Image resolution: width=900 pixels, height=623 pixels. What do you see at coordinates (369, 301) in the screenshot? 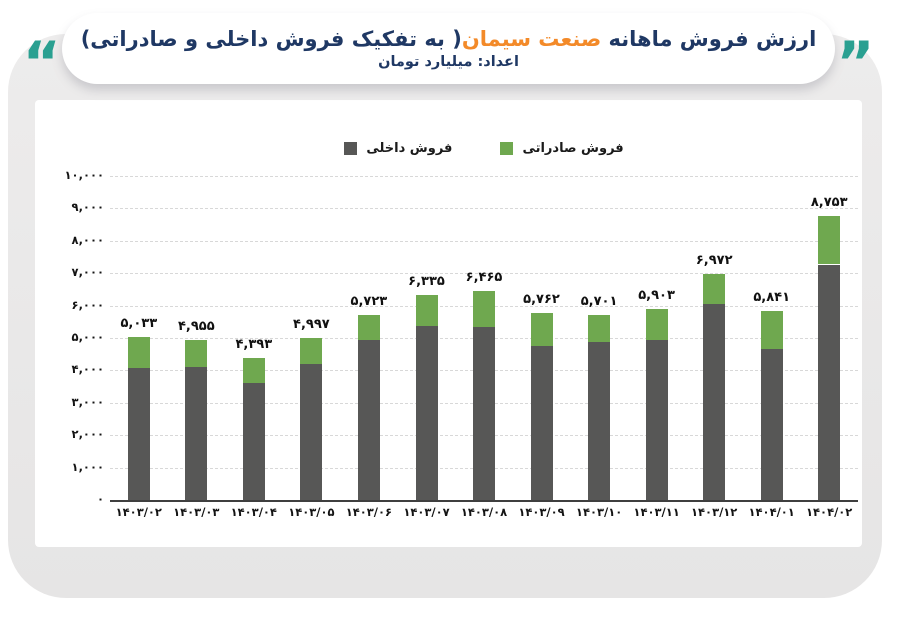
I see `bar-total-label: ۵,۷۲۳` at bounding box center [369, 301].